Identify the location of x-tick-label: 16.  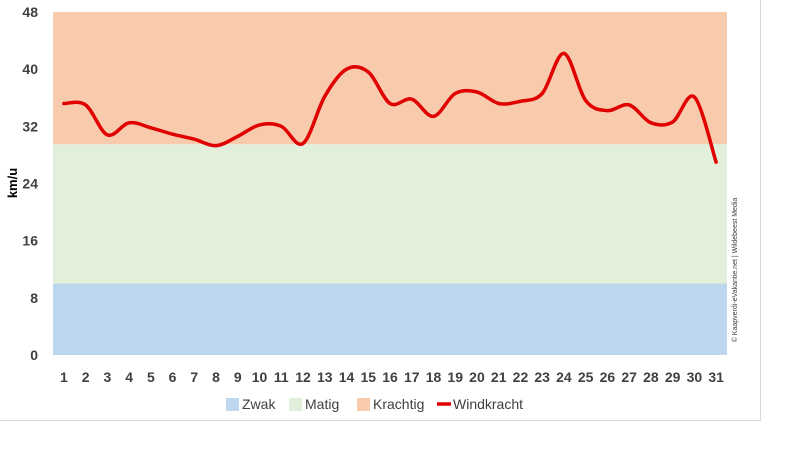
(390, 377).